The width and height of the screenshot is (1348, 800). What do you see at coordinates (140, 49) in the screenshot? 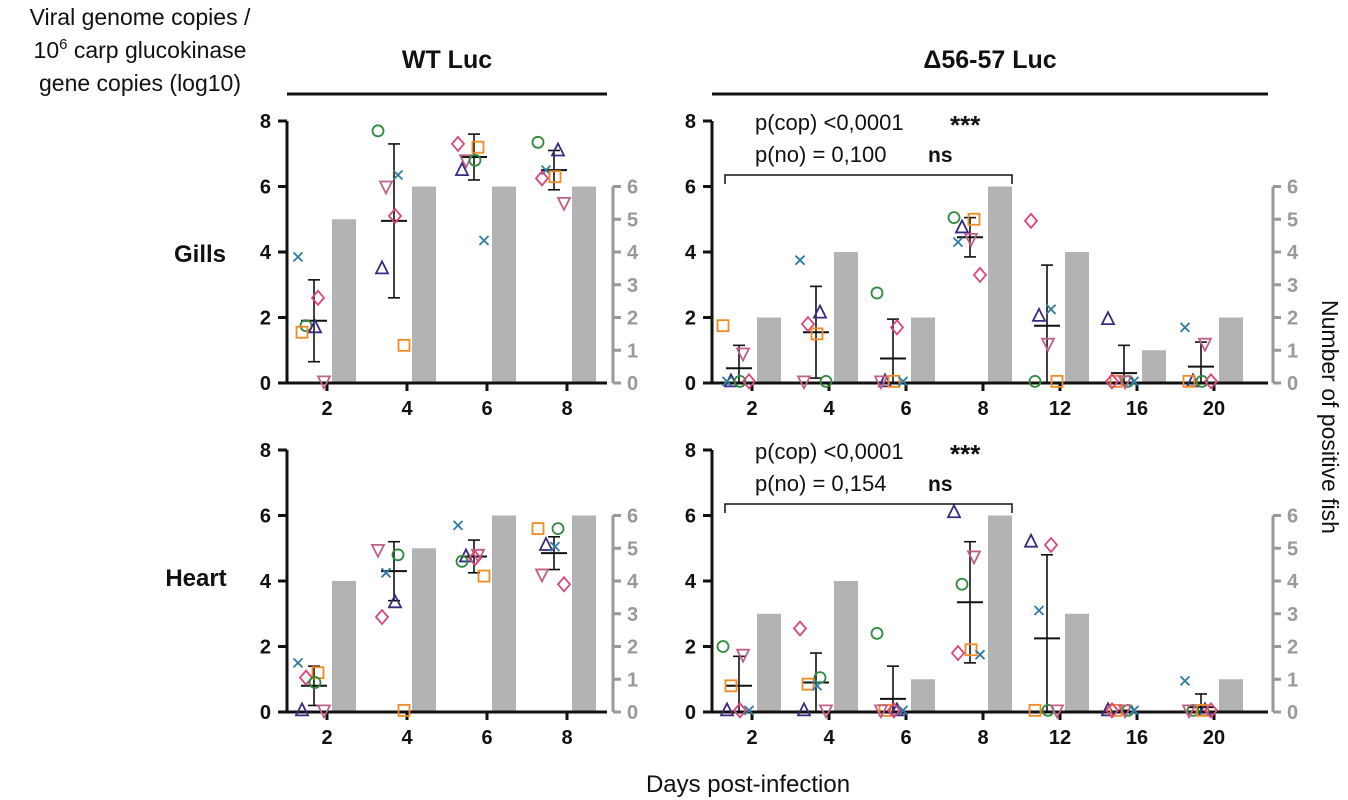
I see `left-axis-label-line2: 106 carp glucokinase` at bounding box center [140, 49].